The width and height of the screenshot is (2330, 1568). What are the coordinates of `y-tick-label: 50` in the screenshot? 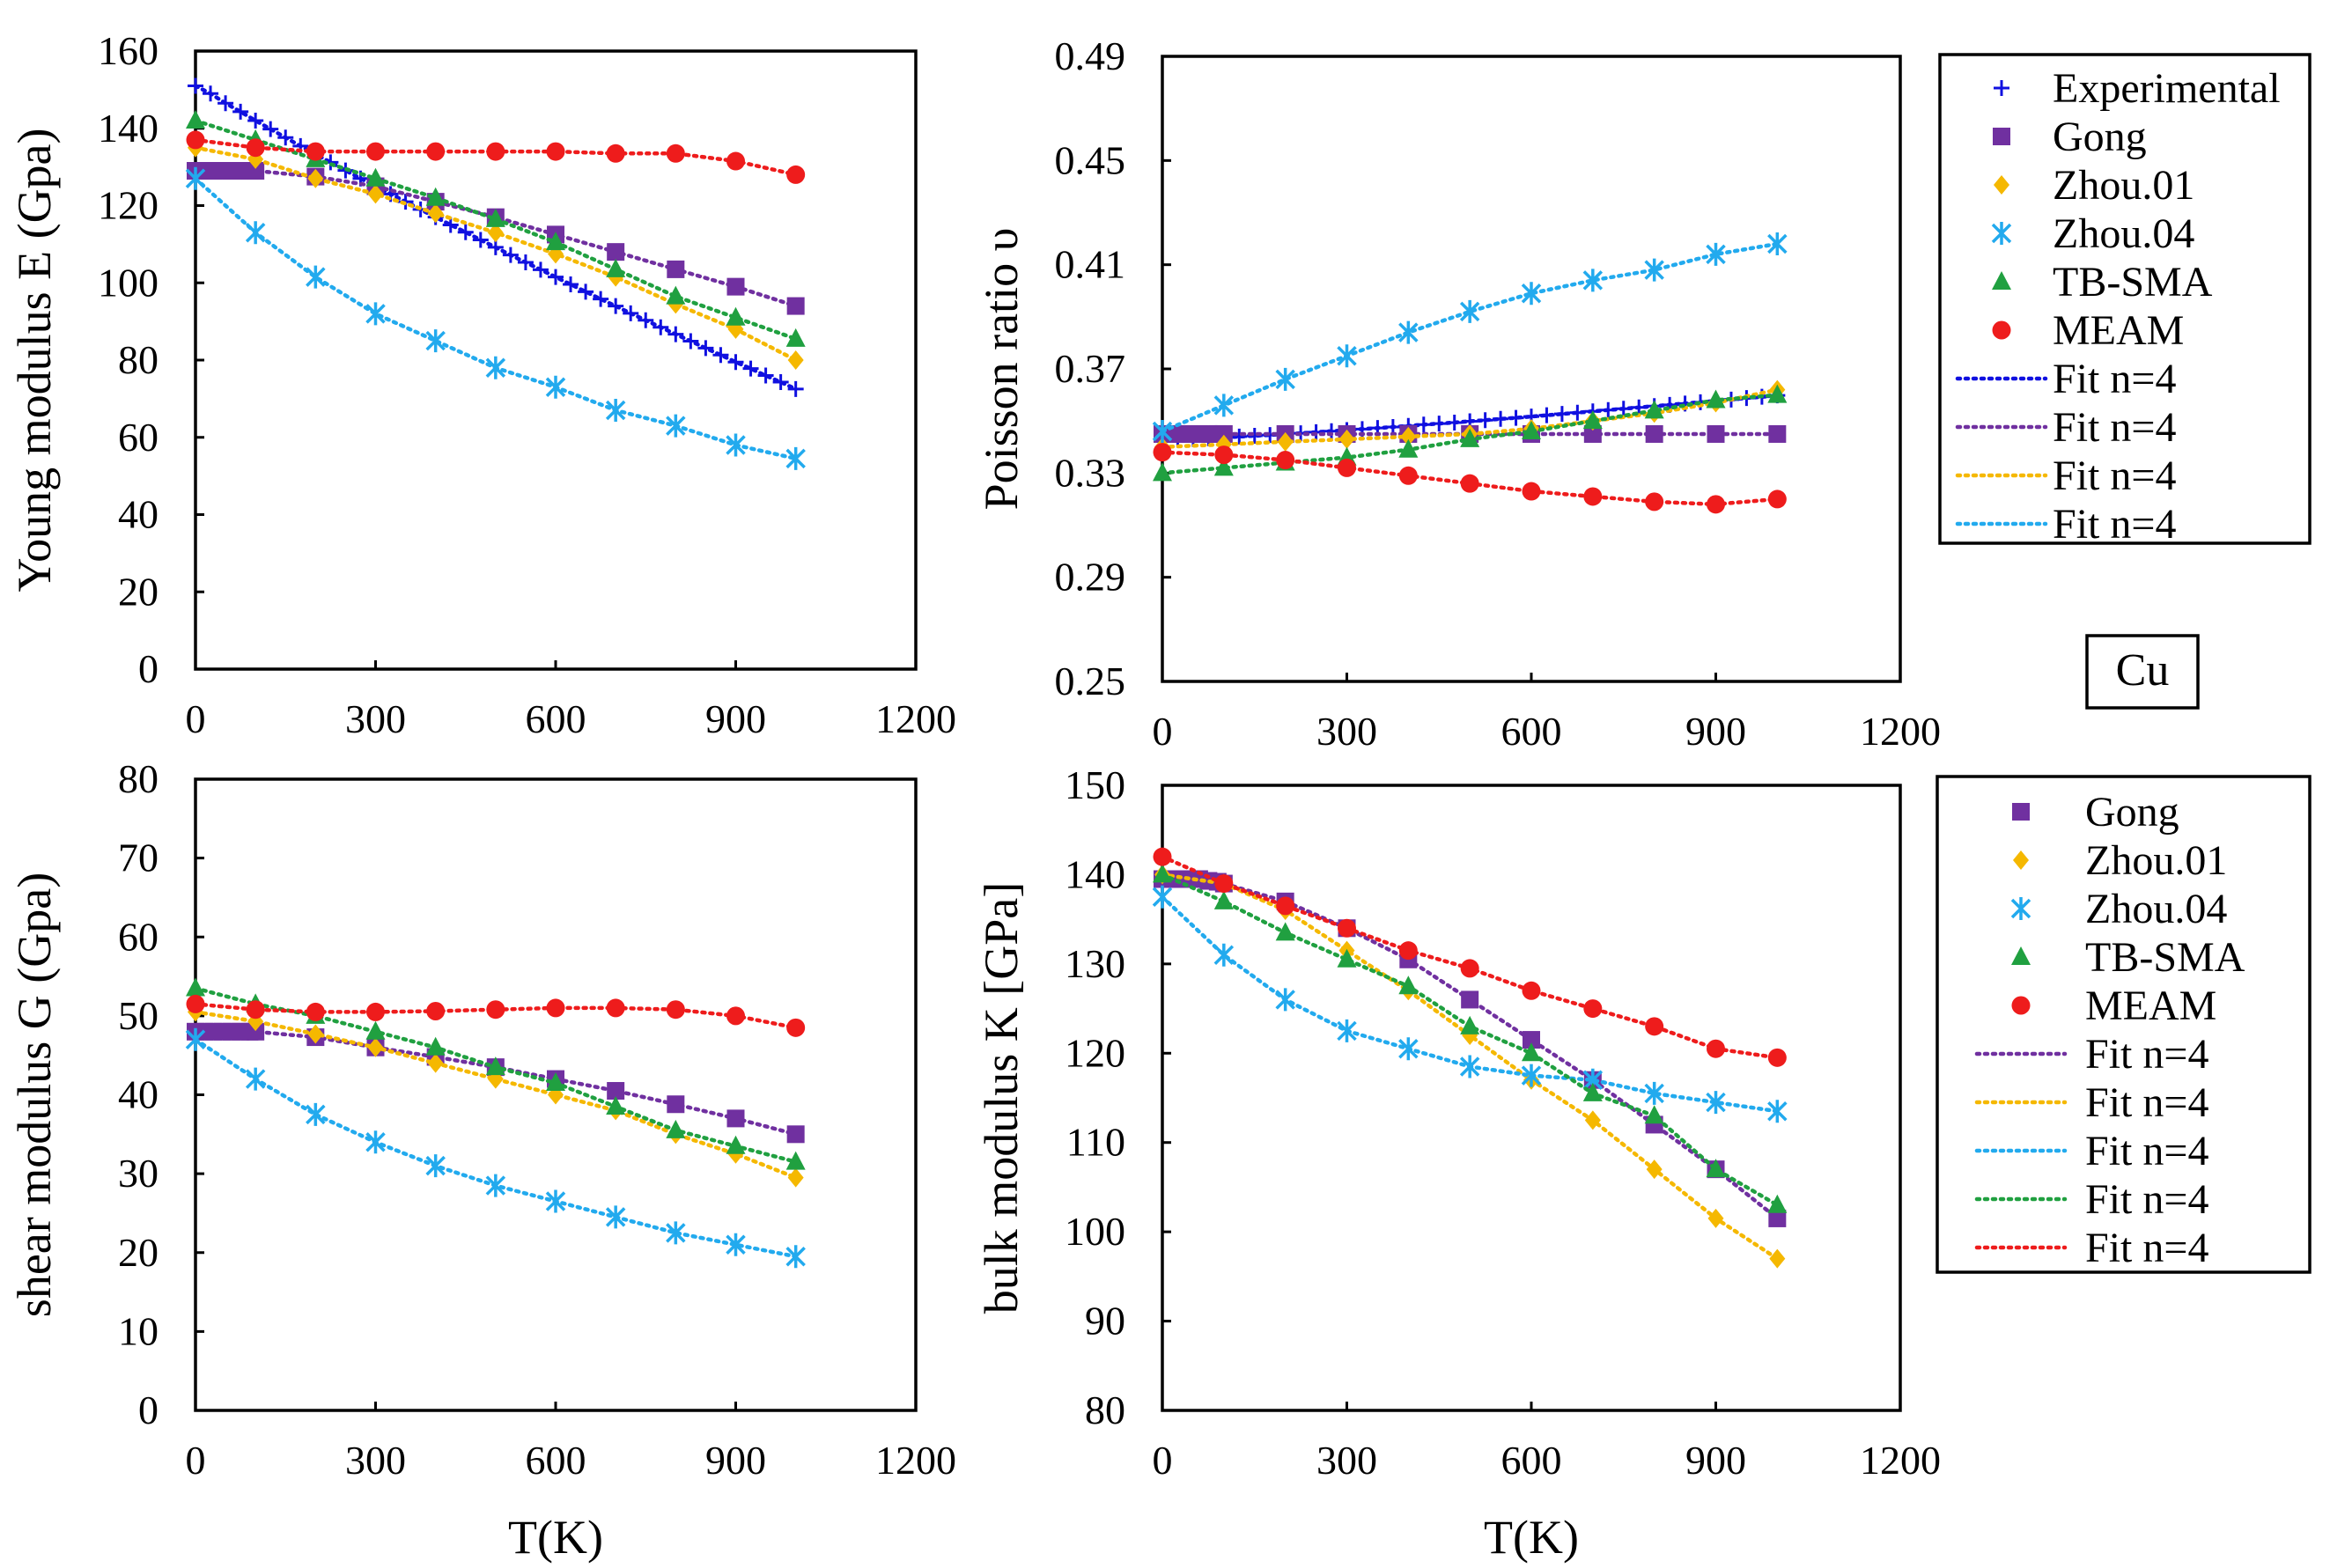 It's located at (138, 1016).